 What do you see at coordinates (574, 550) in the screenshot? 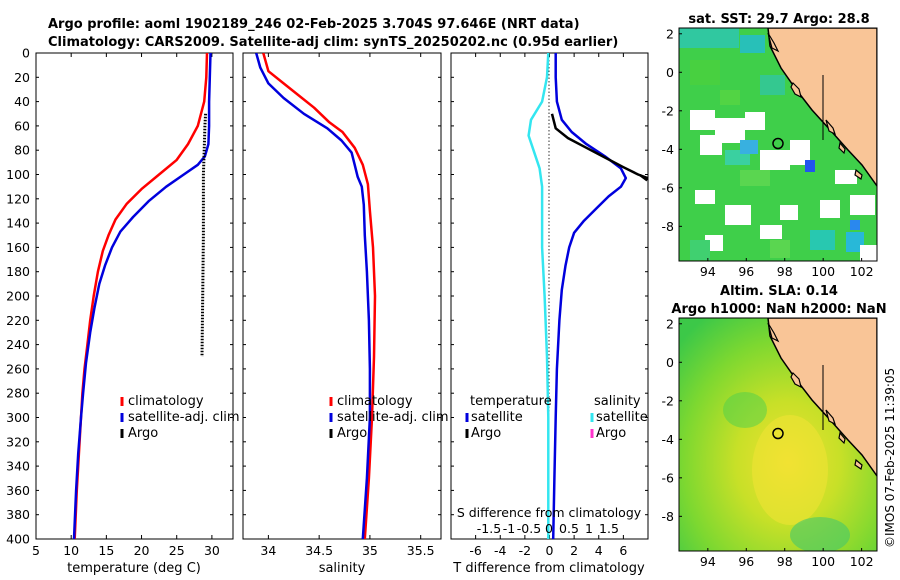
I see `x-tick-label: 2` at bounding box center [574, 550].